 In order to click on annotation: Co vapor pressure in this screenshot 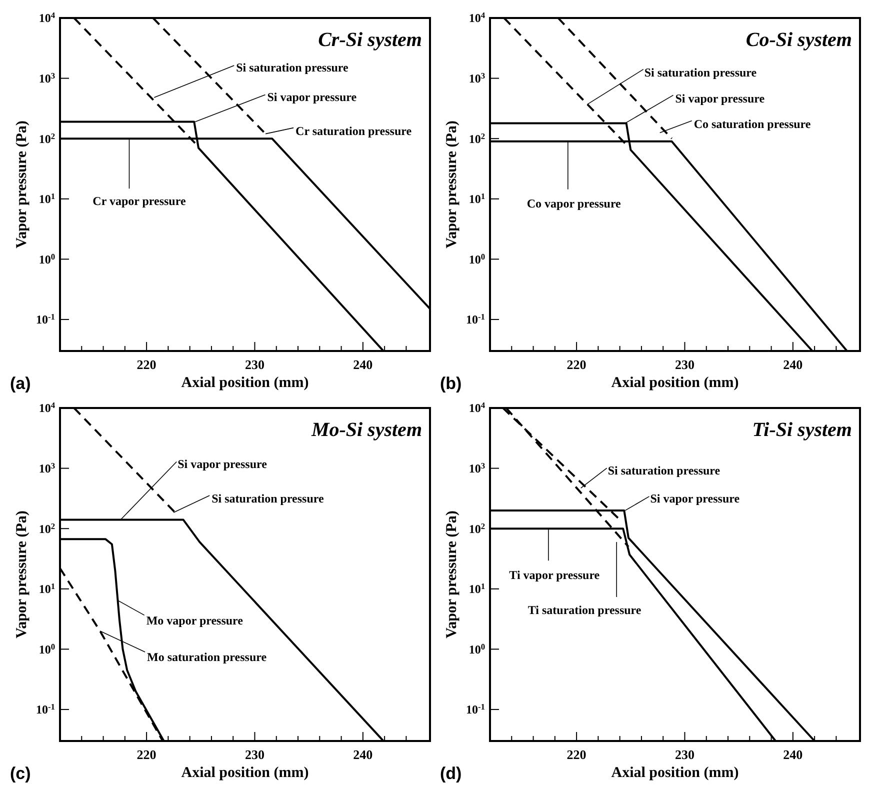, I will do `click(574, 203)`.